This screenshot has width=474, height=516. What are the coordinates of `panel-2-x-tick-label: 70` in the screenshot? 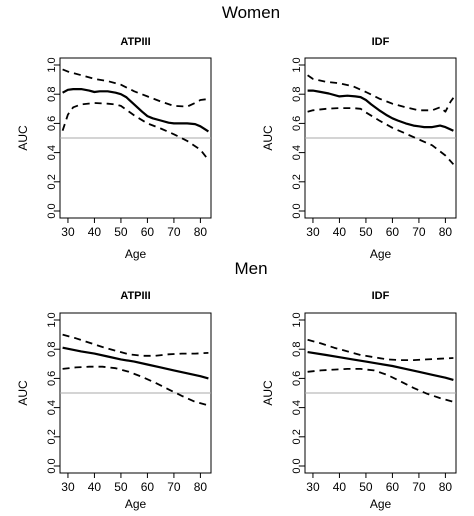 It's located at (419, 232).